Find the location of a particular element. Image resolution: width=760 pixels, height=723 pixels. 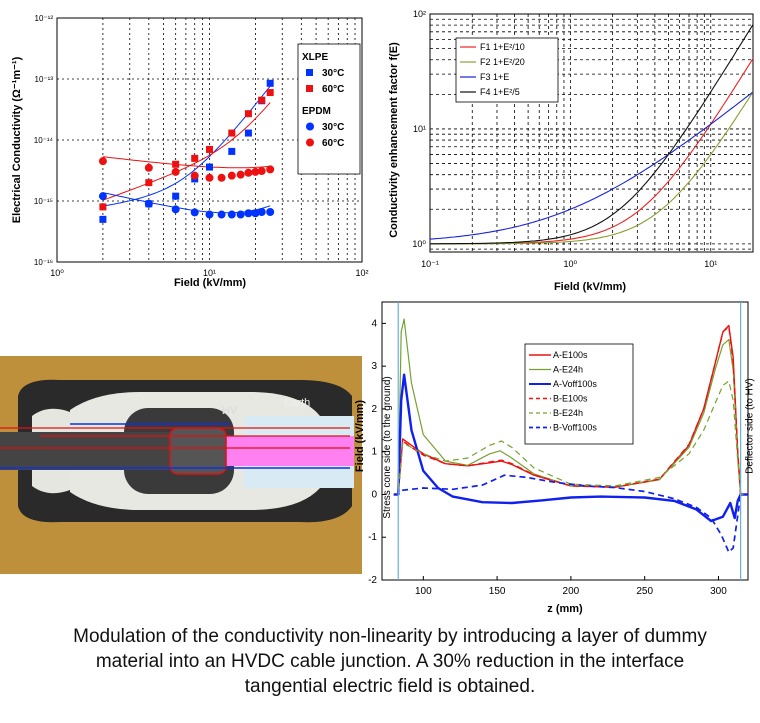

y-tick-label: 10⁰ is located at coordinates (419, 244).